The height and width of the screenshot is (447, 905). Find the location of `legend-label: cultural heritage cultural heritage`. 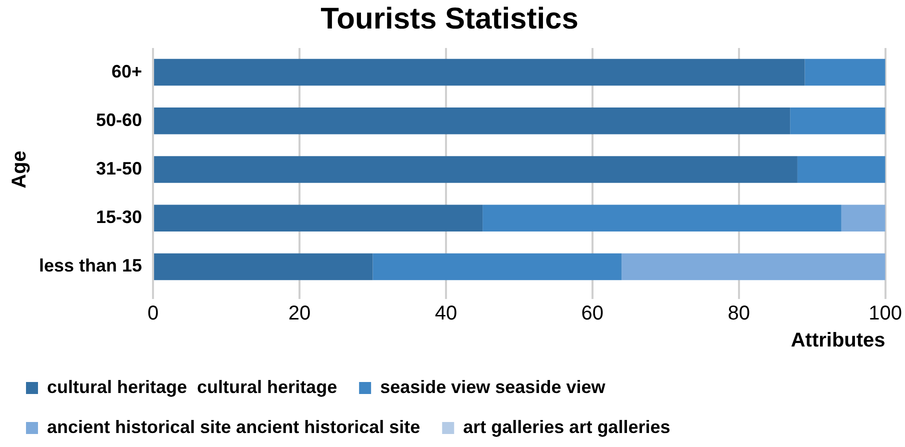

legend-label: cultural heritage cultural heritage is located at coordinates (192, 386).